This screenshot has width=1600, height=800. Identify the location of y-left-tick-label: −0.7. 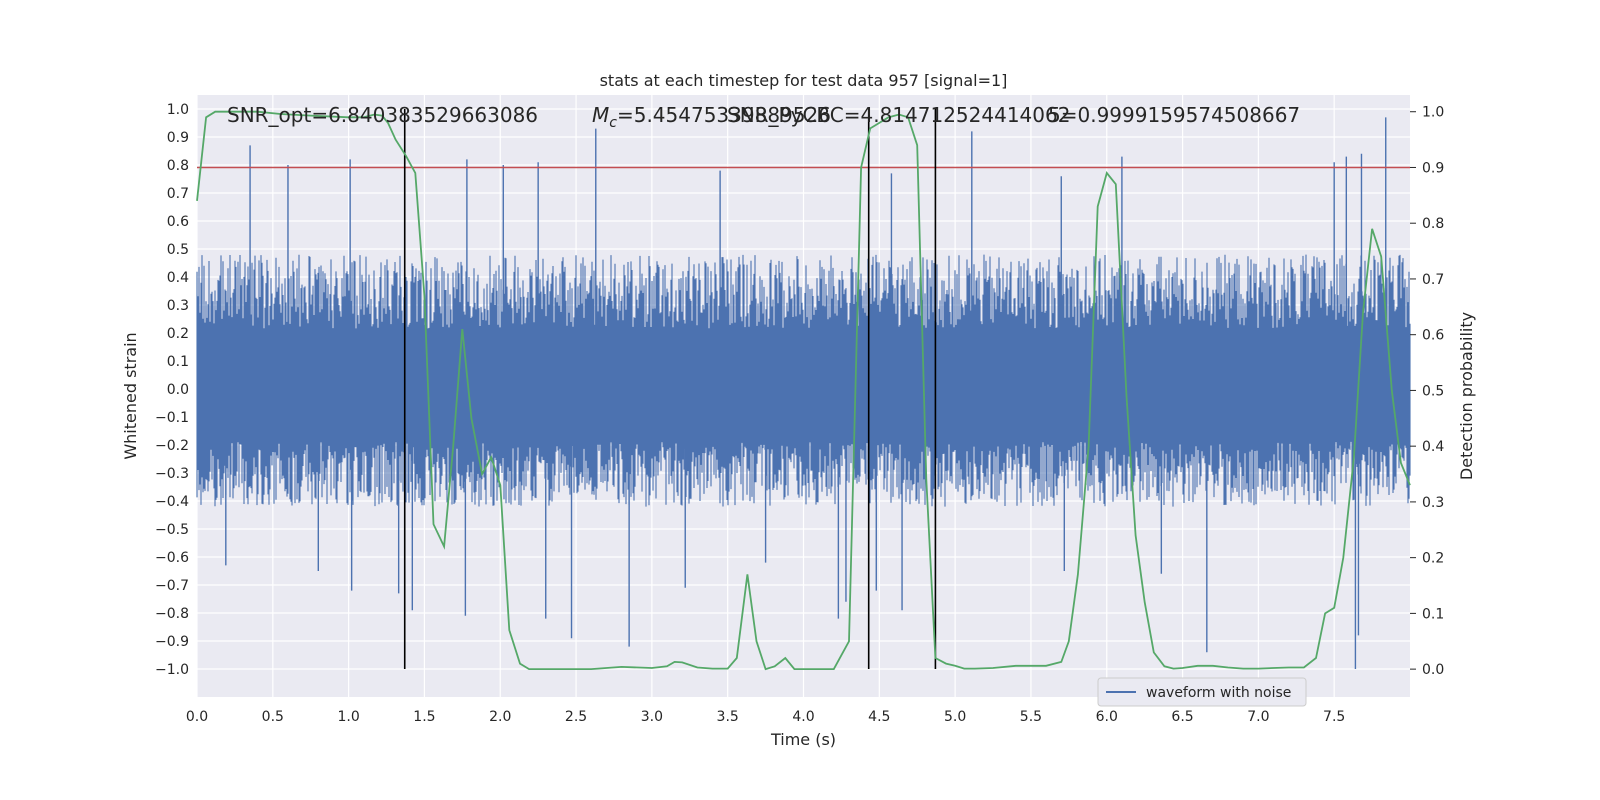
(172, 586).